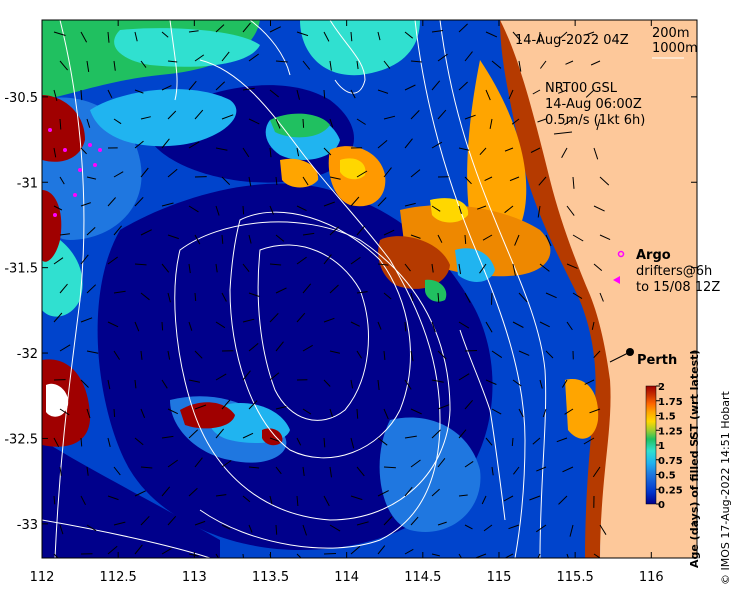 This screenshot has height=592, width=740. What do you see at coordinates (678, 287) in the screenshot?
I see `drifter-legend-range: to 15/08 12Z` at bounding box center [678, 287].